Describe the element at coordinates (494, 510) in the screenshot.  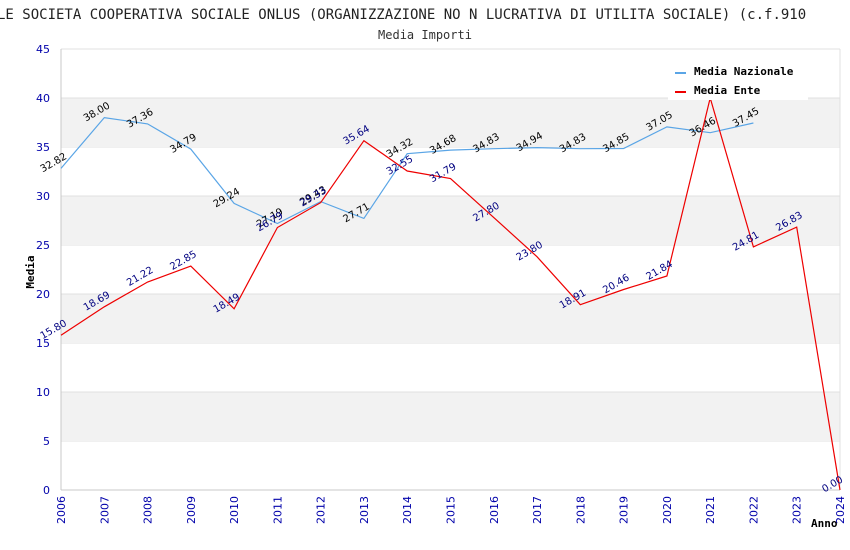
I see `x-tick-label: 2016` at that location.